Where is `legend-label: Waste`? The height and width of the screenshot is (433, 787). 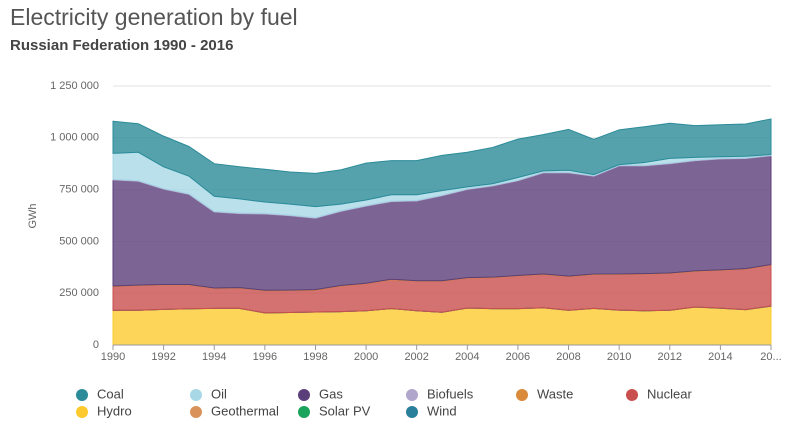
legend-label: Waste is located at coordinates (555, 393).